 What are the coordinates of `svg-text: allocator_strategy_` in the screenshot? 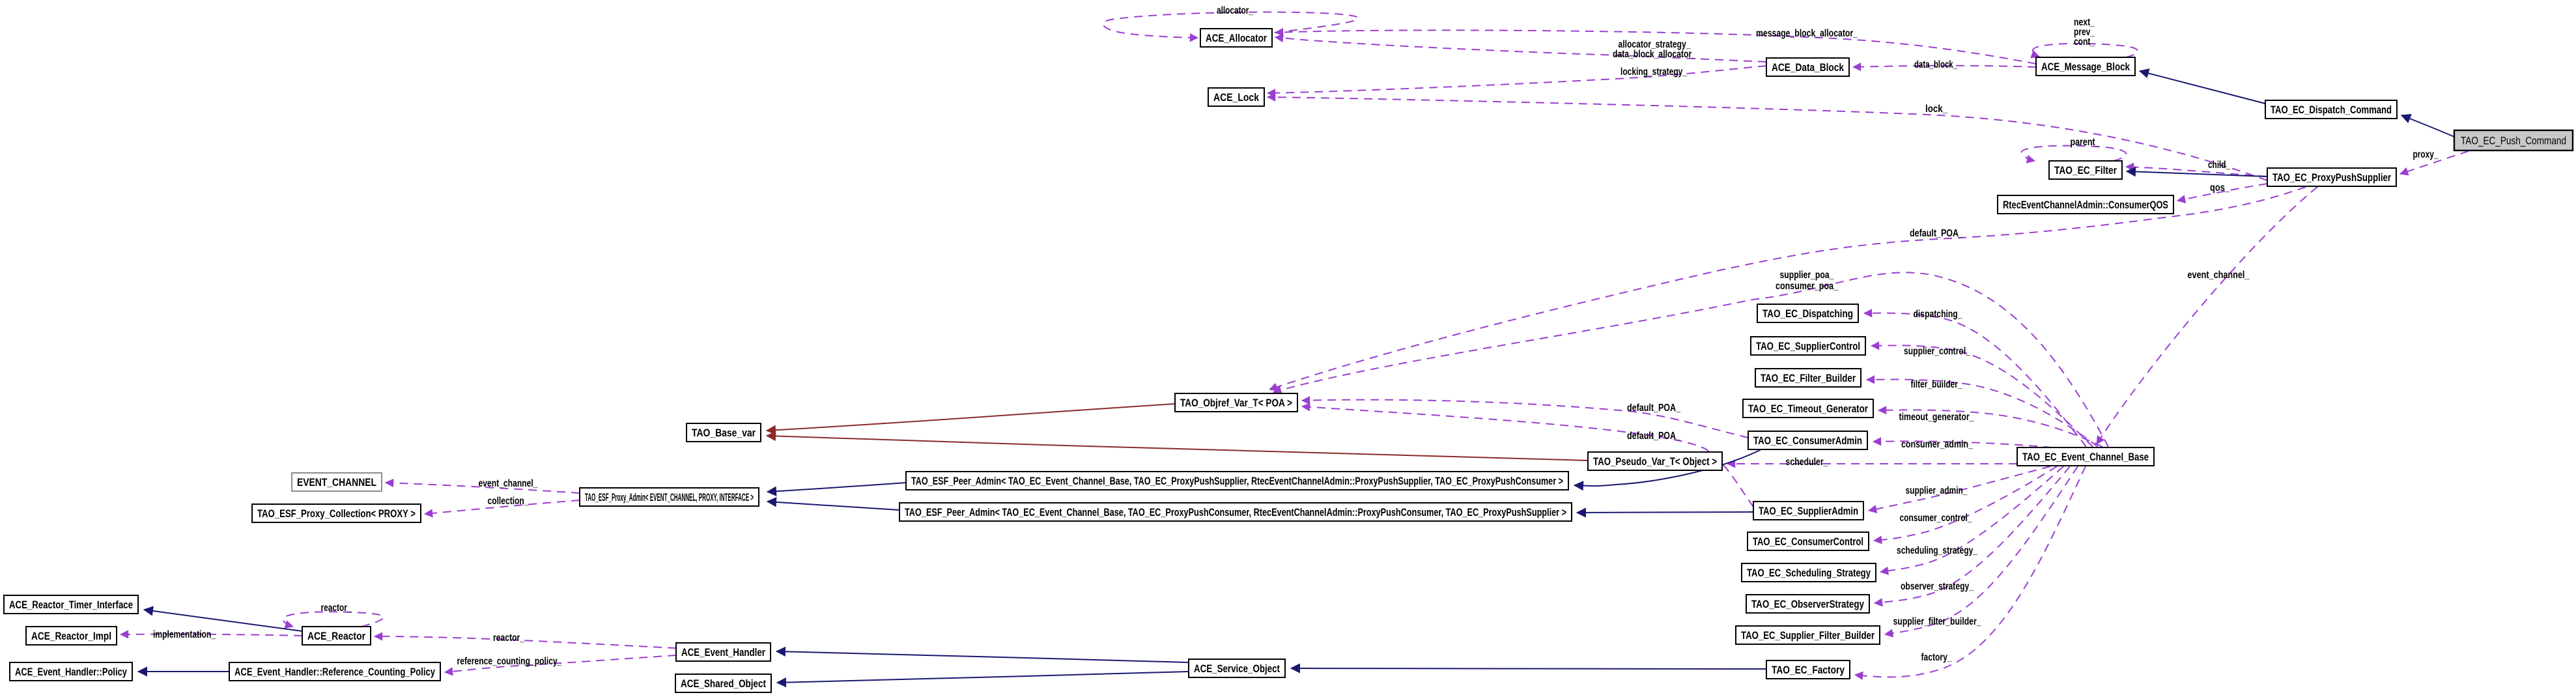 It's located at (1655, 44).